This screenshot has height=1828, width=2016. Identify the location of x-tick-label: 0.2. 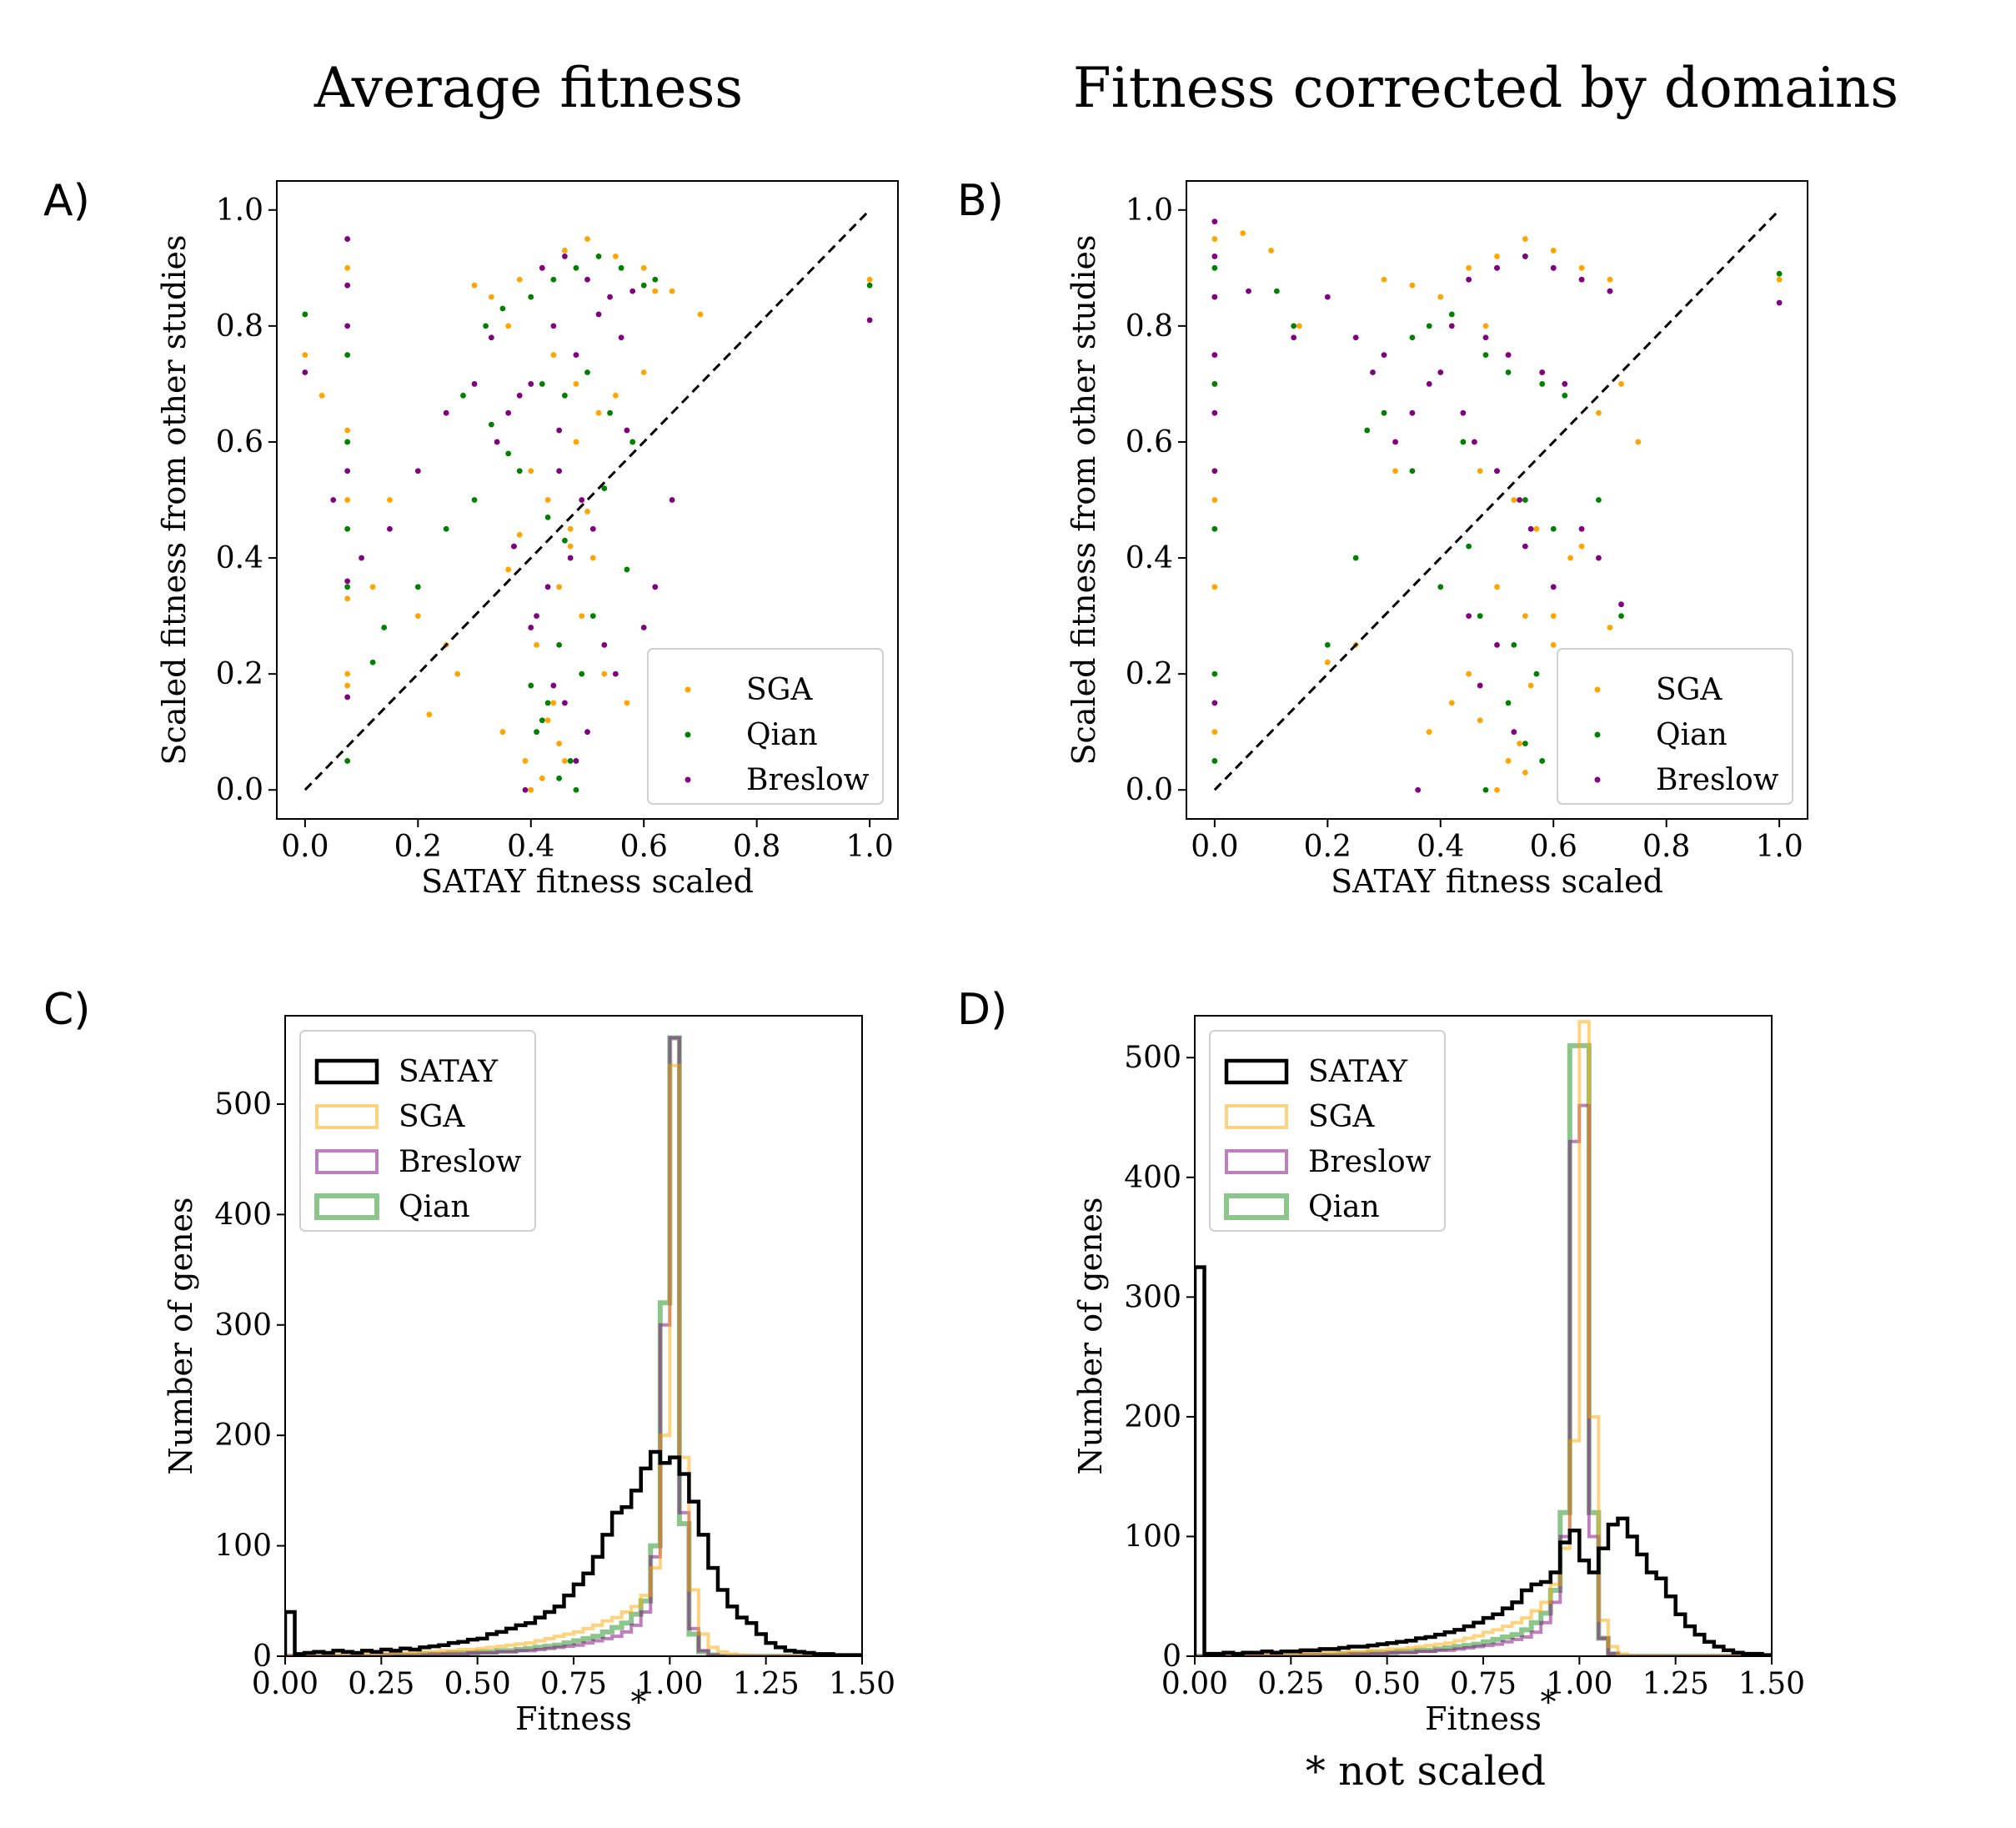
(1328, 847).